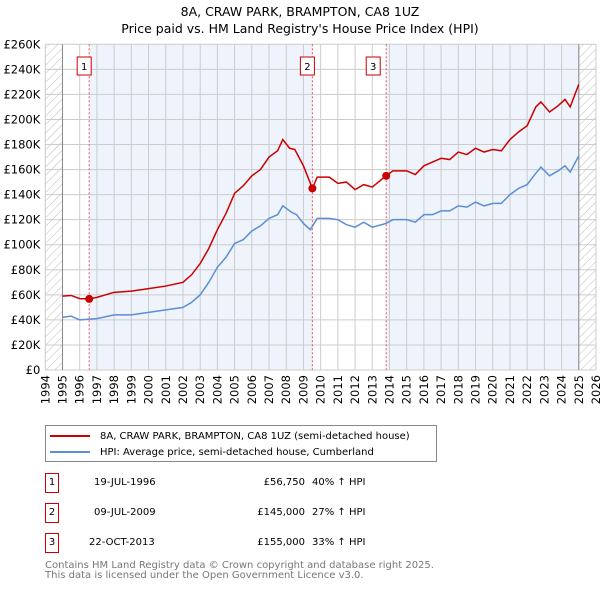 Image resolution: width=600 pixels, height=590 pixels. What do you see at coordinates (269, 389) in the screenshot?
I see `x-tick-label: 2007` at bounding box center [269, 389].